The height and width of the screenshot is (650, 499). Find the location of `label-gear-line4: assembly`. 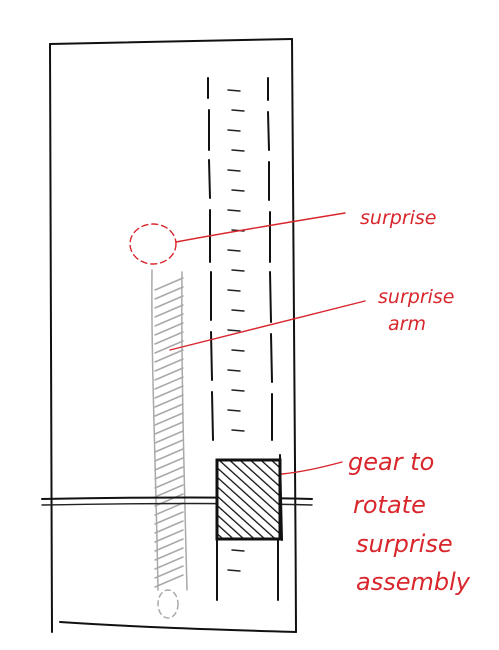

label-gear-line4: assembly is located at coordinates (413, 582).